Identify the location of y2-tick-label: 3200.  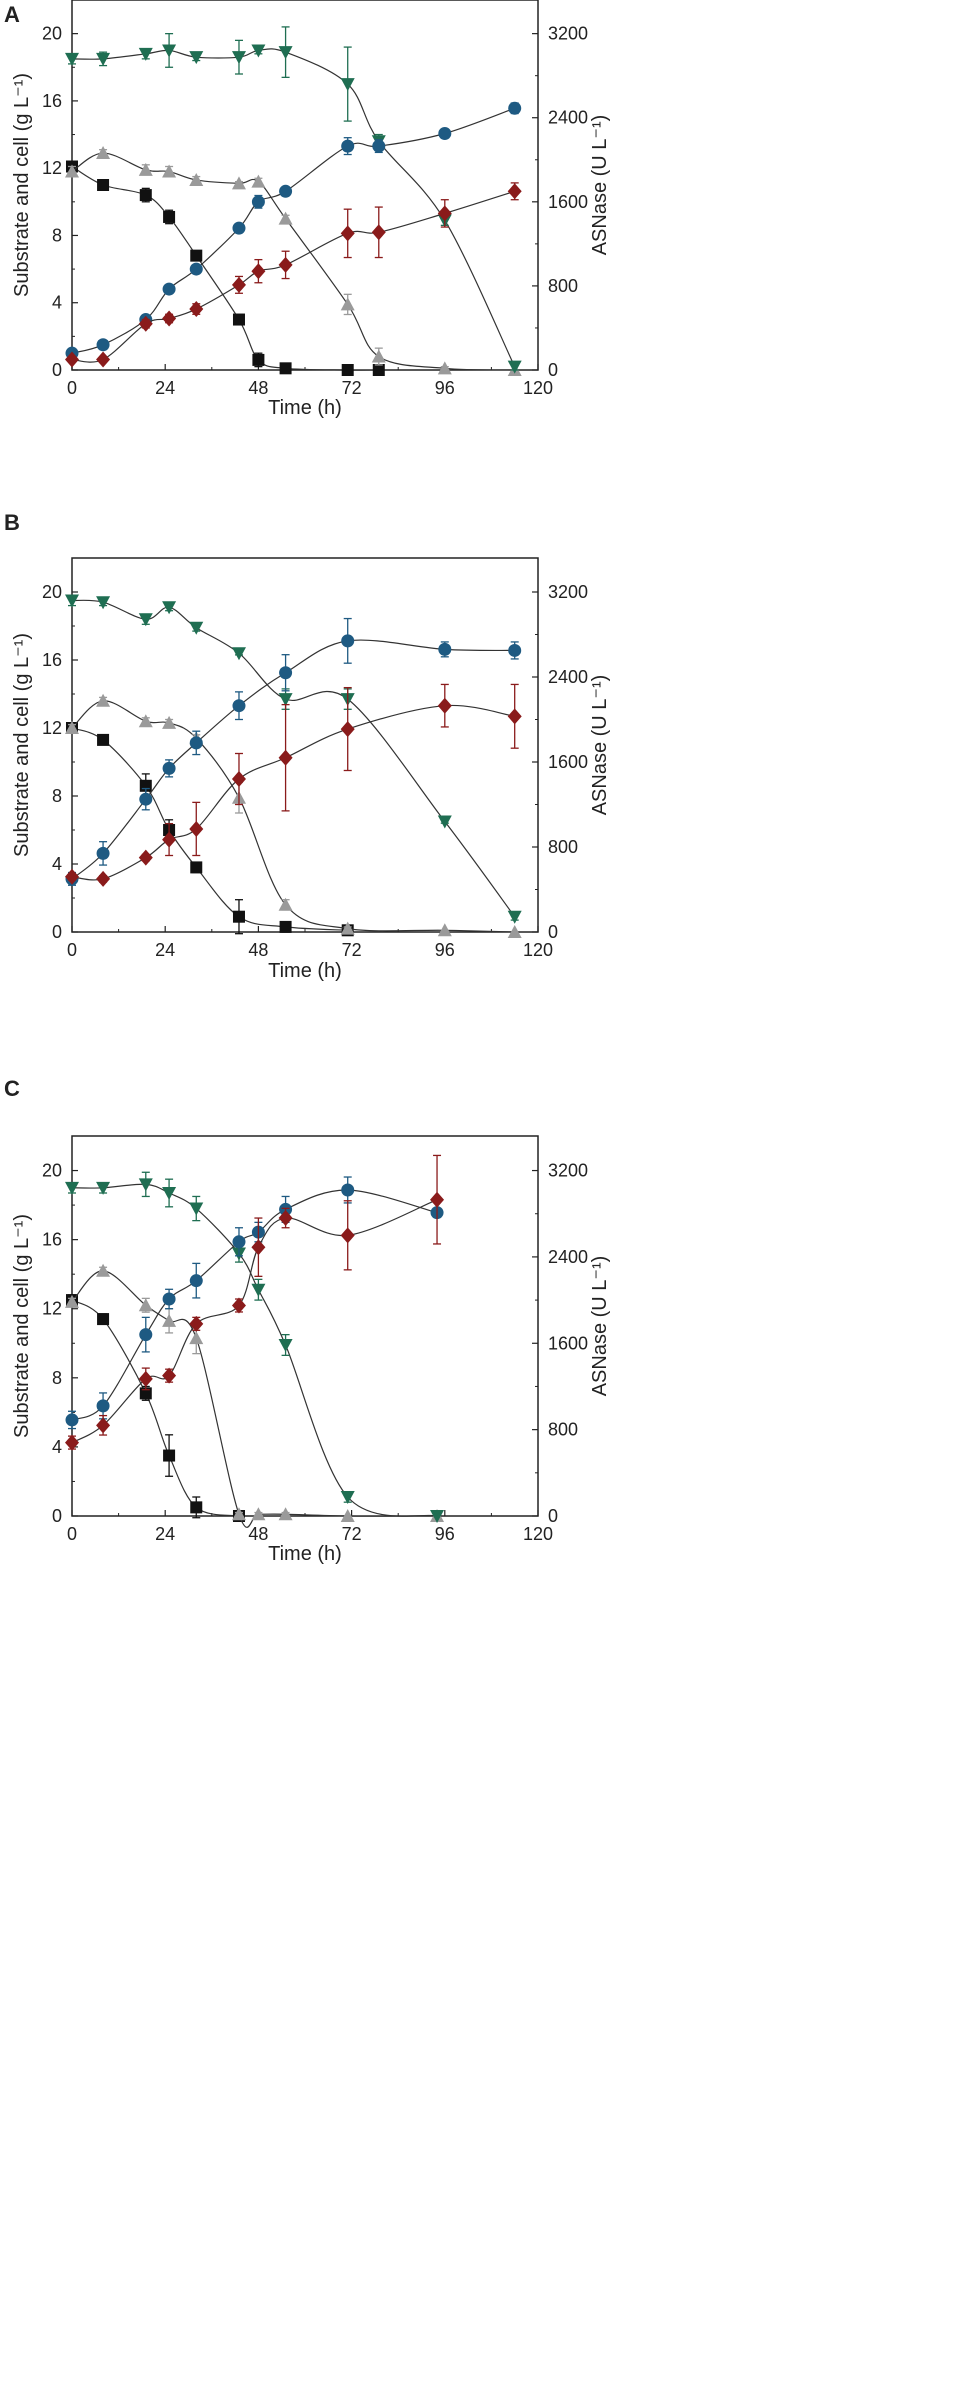
(568, 34).